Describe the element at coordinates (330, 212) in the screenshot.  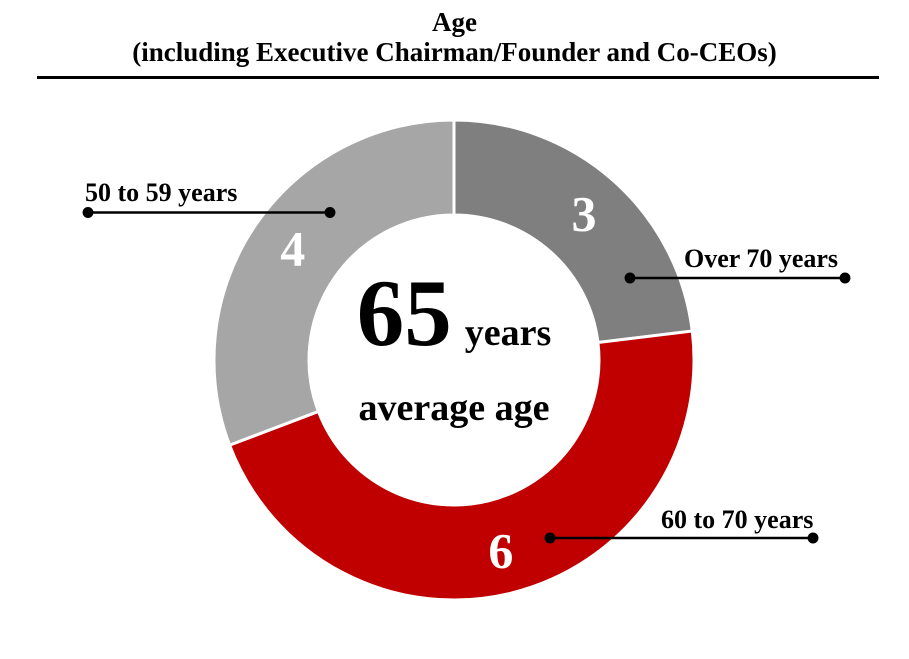
I see `leader-dot-50-59-inner` at that location.